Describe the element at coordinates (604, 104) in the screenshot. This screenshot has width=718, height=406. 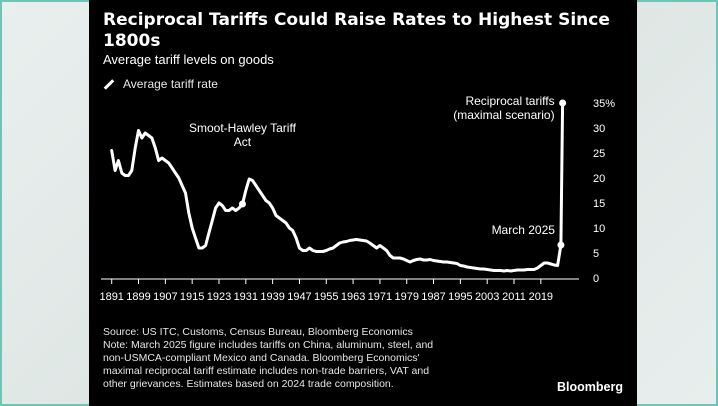
I see `y-tick-label: 35%` at that location.